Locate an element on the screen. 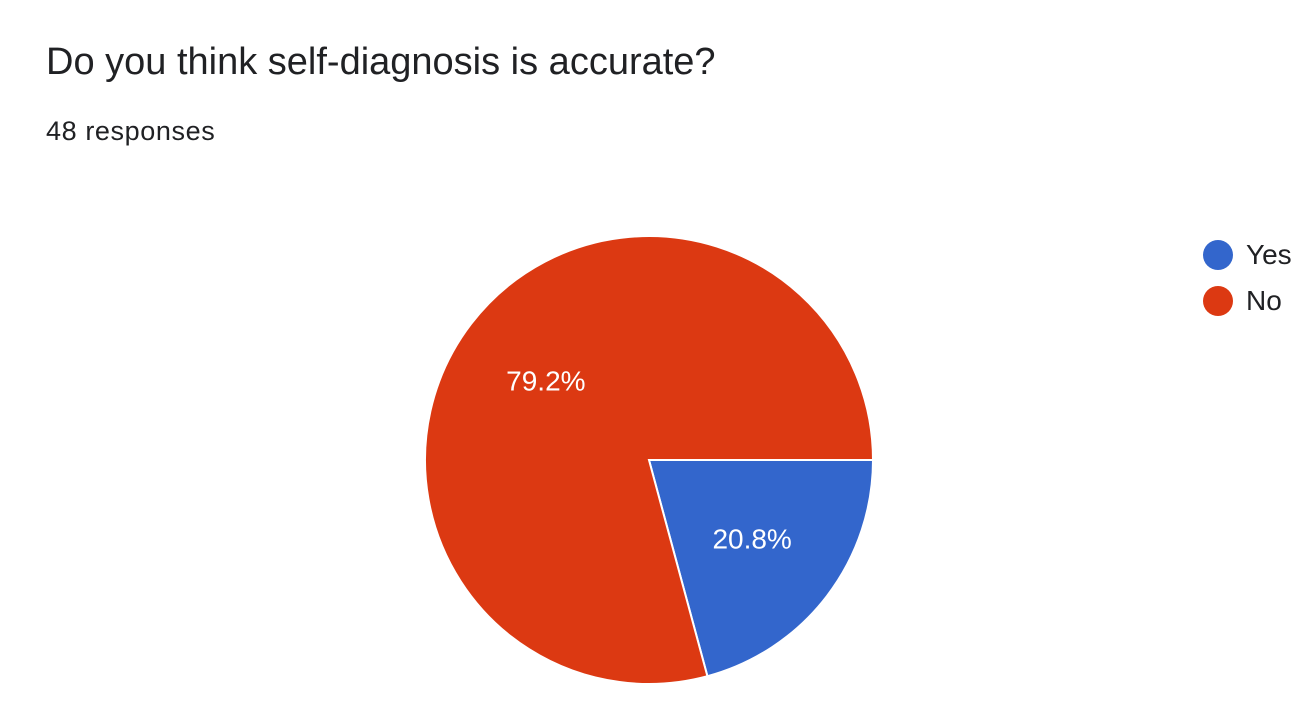  chart-legend: Yes No is located at coordinates (1247, 278).